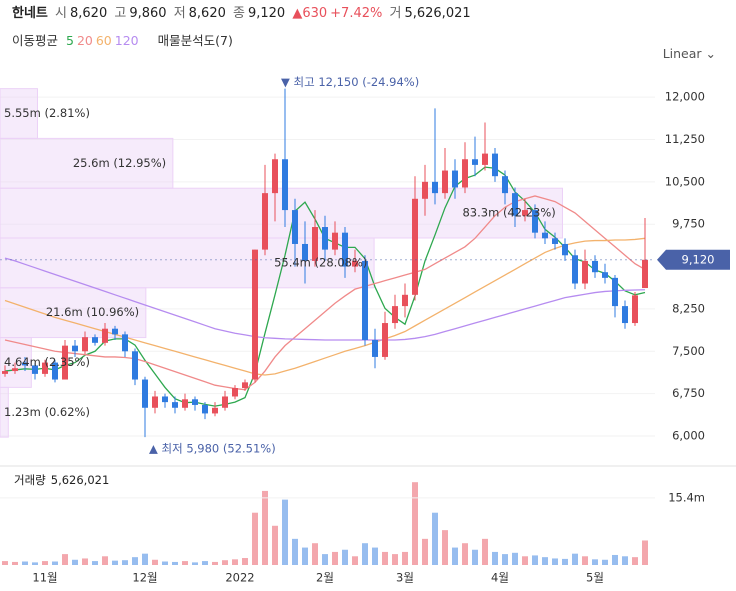  What do you see at coordinates (688, 308) in the screenshot?
I see `y-tick-label: 8,250` at bounding box center [688, 308].